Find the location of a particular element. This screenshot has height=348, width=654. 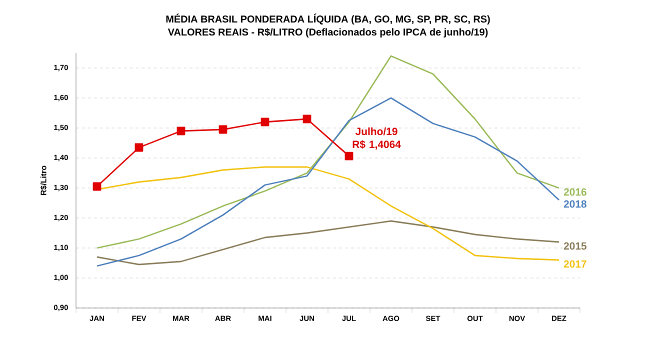

chart-title: MÉDIA BRASIL PONDERADA LÍQUIDA (BA, GO, MG, SP, PR, SC, RS) is located at coordinates (328, 19).